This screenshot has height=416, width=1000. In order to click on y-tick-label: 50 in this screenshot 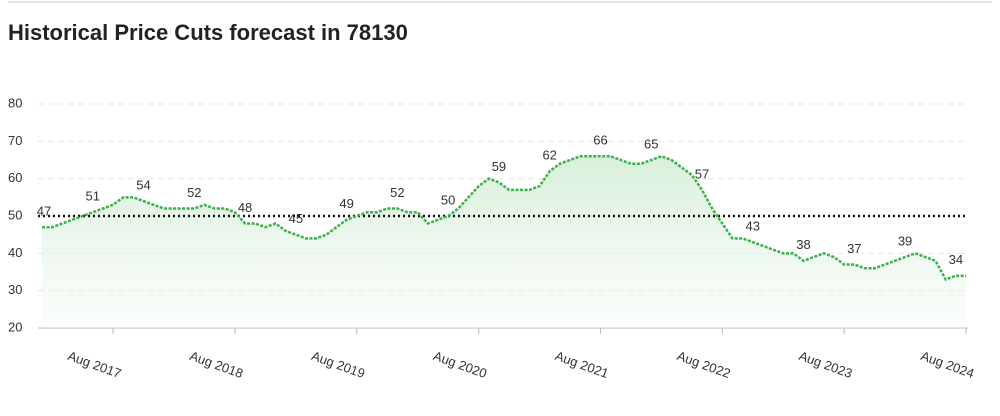, I will do `click(15, 214)`.